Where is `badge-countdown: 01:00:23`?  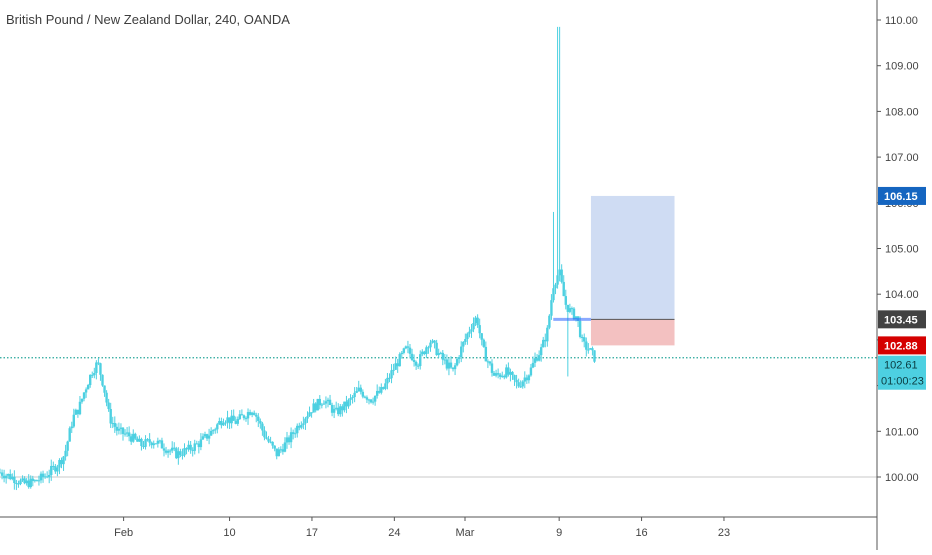
badge-countdown: 01:00:23 is located at coordinates (902, 382).